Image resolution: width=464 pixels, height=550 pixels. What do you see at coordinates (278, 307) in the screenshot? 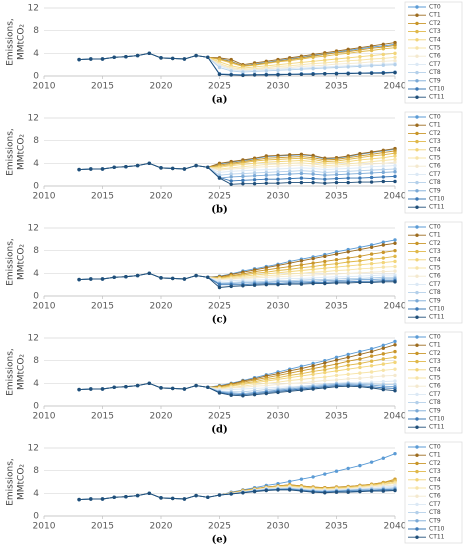
I see `x-tick-label: 2030` at bounding box center [278, 307].